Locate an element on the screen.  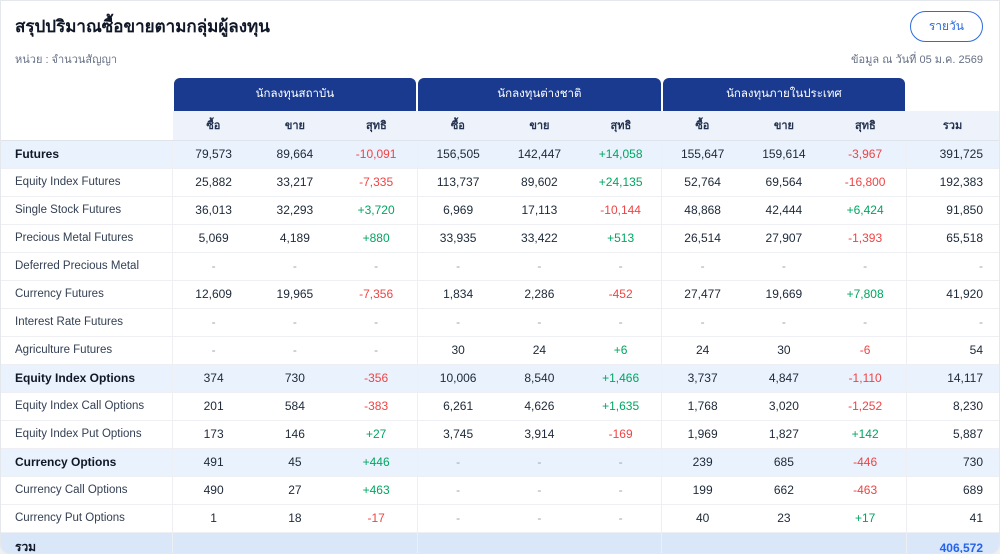
value-cell: 662 is located at coordinates (784, 490).